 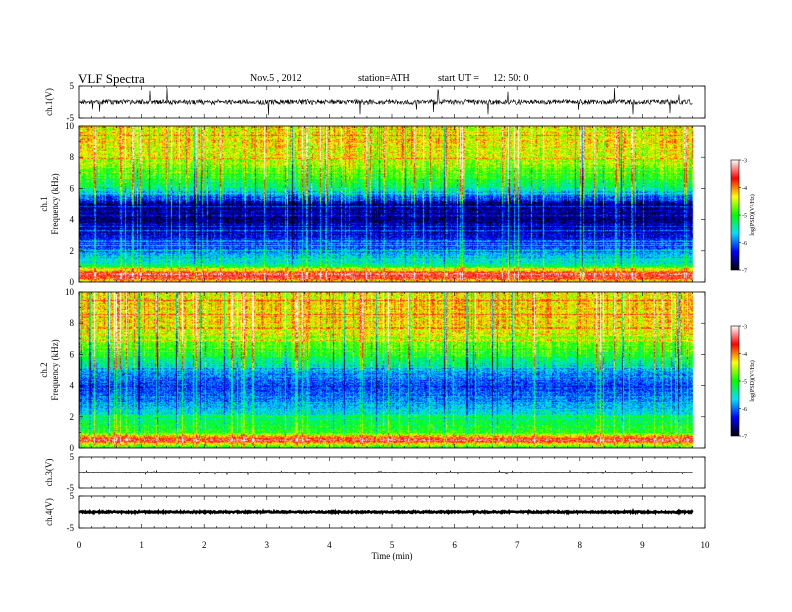 I want to click on y-axis-label: ch.4(V), so click(x=49, y=512).